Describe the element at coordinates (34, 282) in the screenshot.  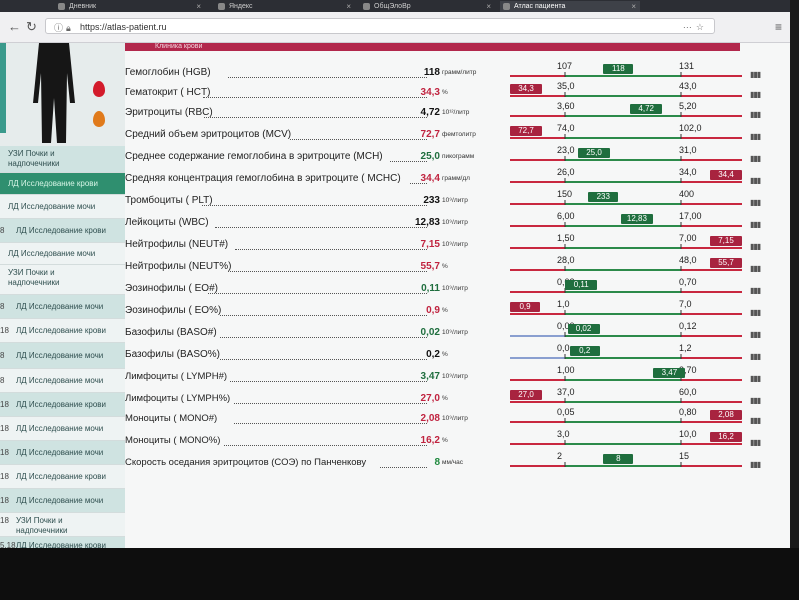
I see `sidebar-item-label-2: надпочечники` at that location.